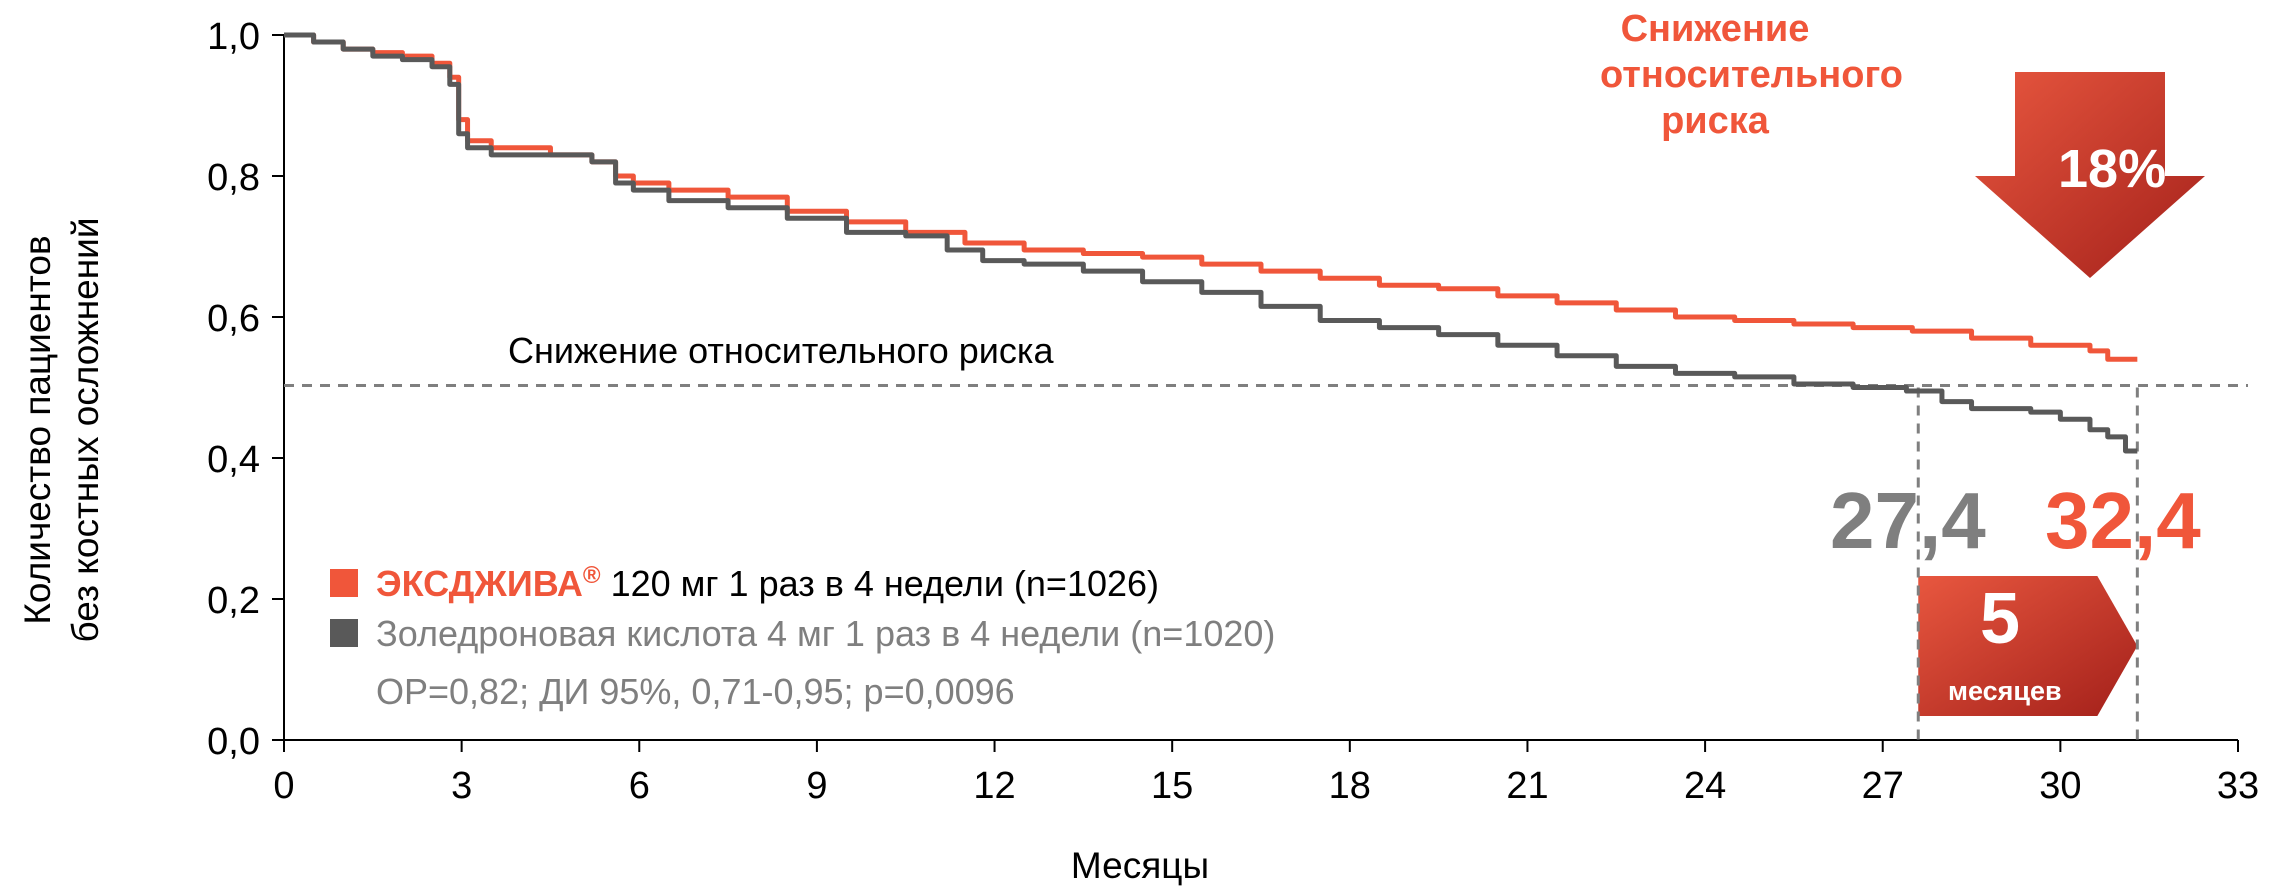  I want to click on median-comparator-label: 27,4, so click(1908, 520).